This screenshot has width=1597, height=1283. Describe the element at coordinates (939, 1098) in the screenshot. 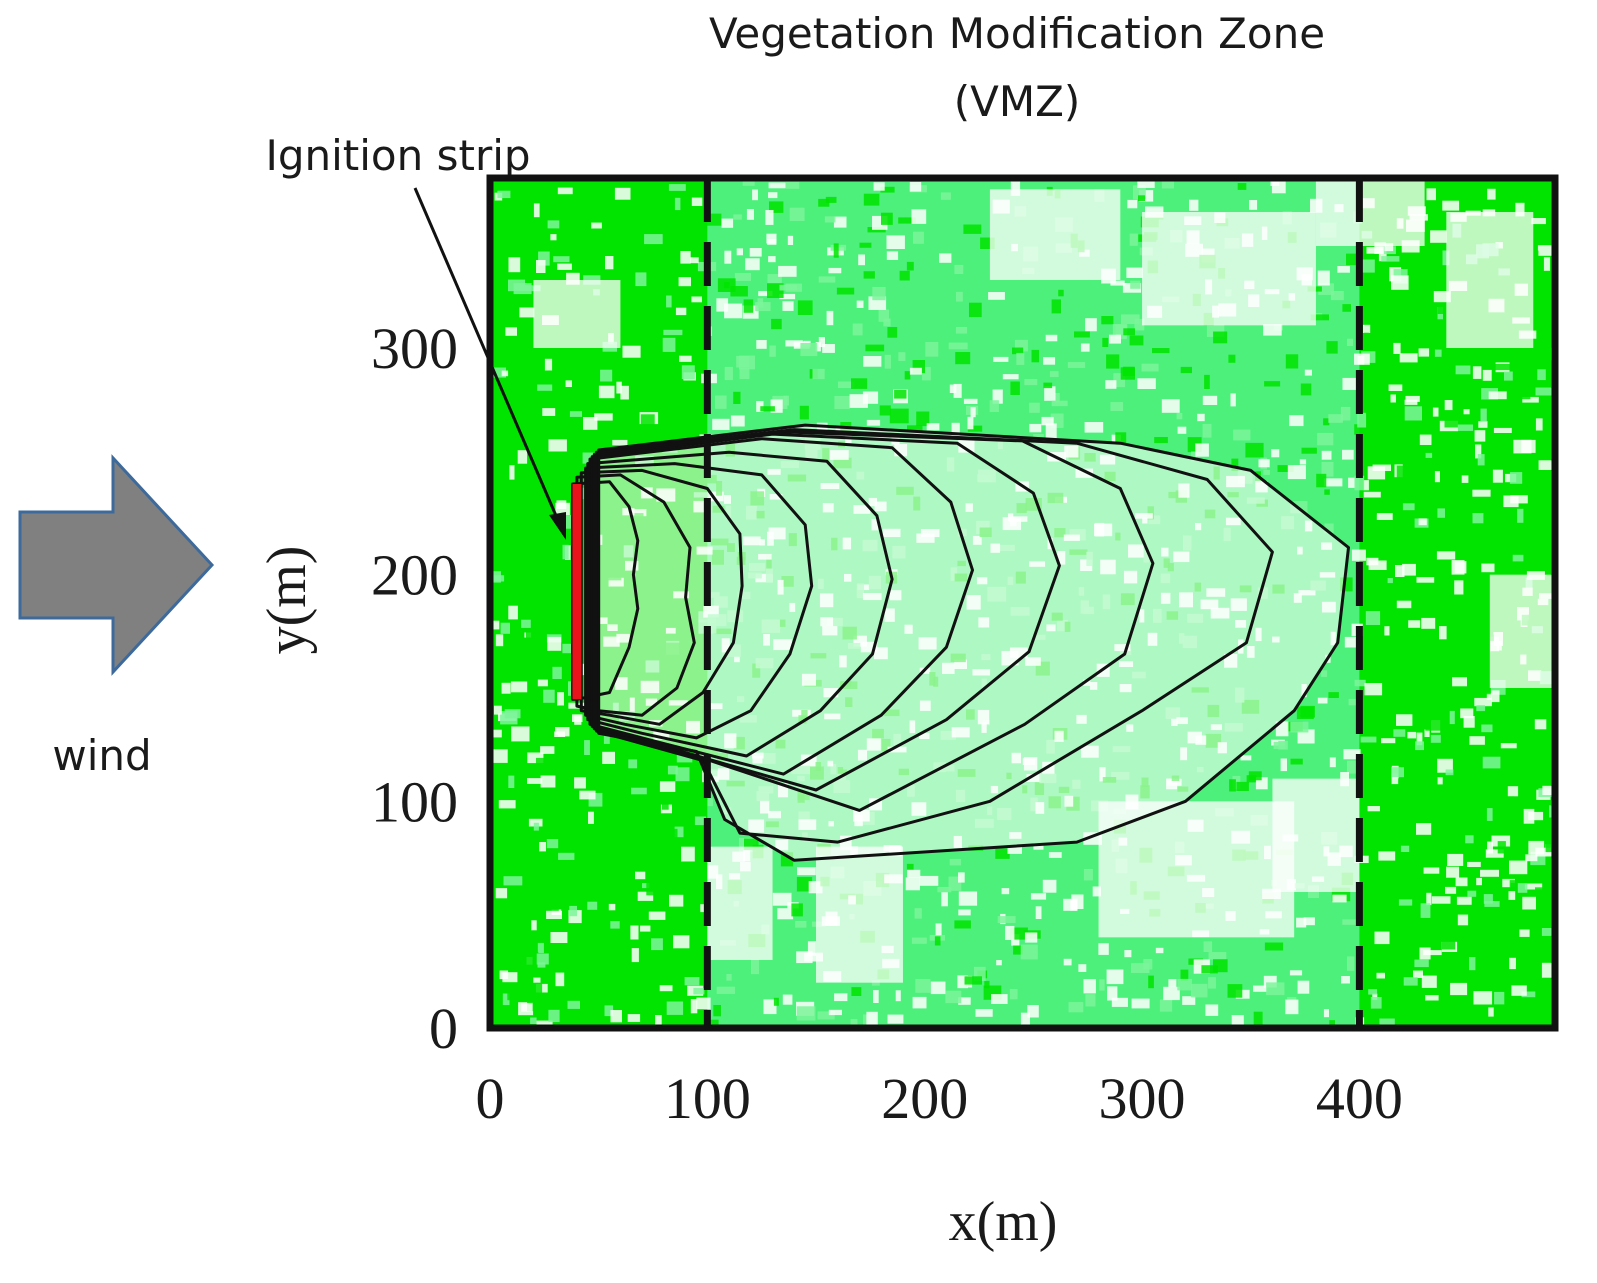

I see `x-axis-ticks: 0 100 200 300 400` at that location.